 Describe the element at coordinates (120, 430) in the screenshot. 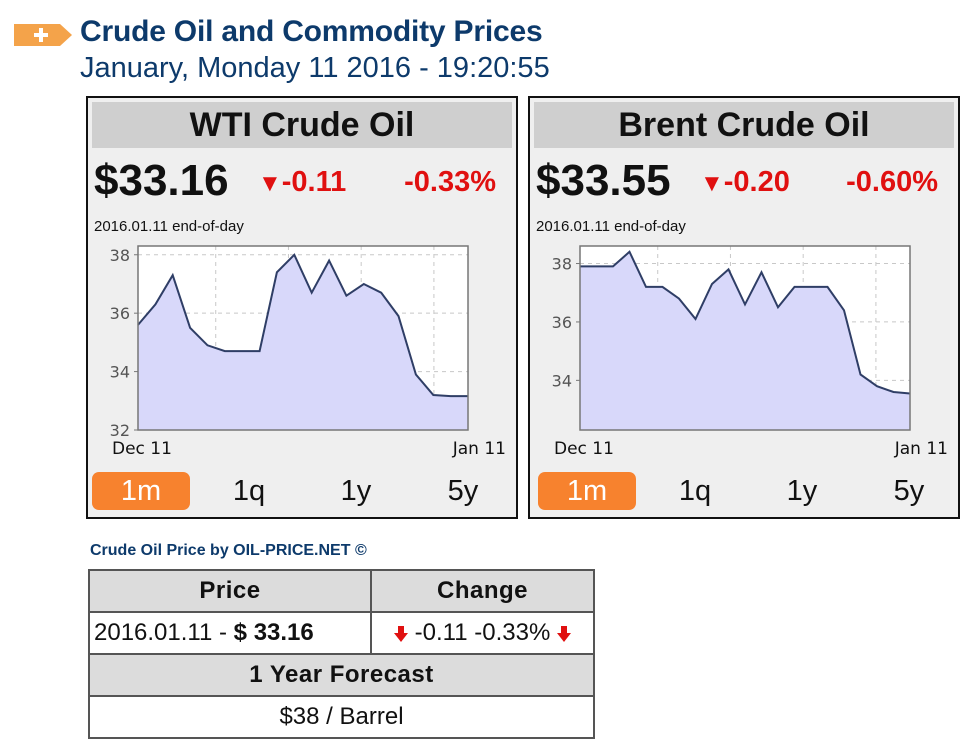

I see `svg-text: 32` at that location.